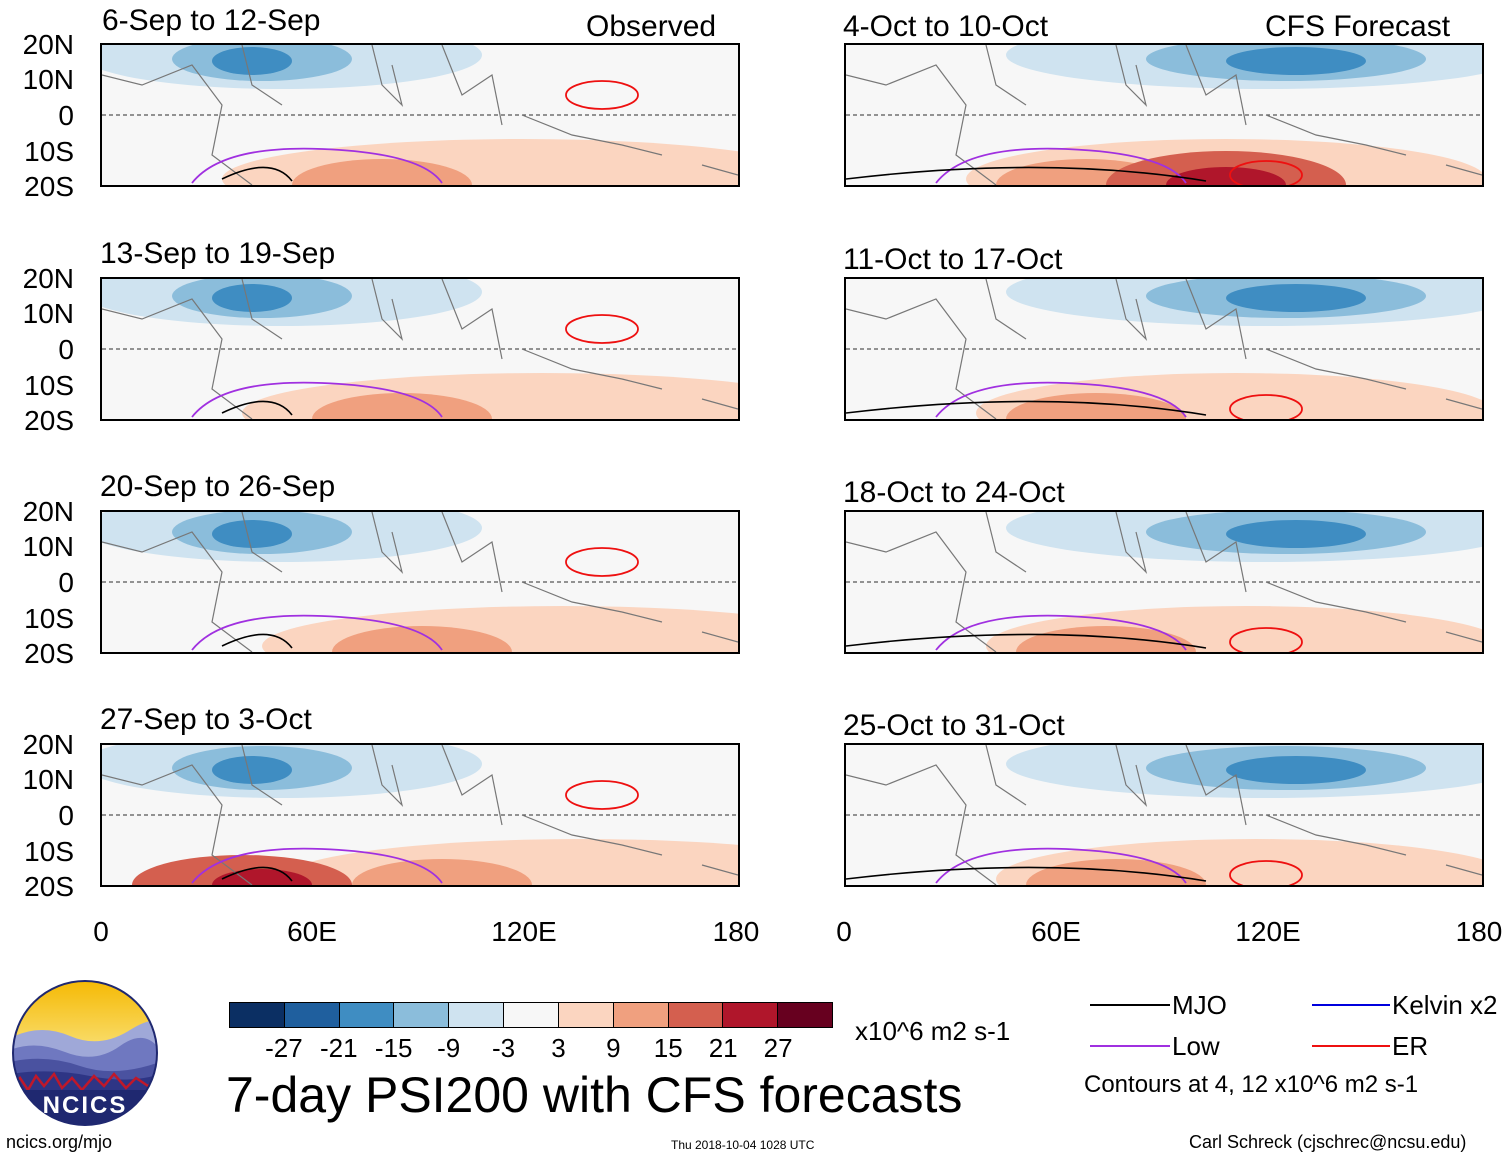 Image resolution: width=1510 pixels, height=1159 pixels. What do you see at coordinates (48, 313) in the screenshot?
I see `lat-label-row2-1: 10N` at bounding box center [48, 313].